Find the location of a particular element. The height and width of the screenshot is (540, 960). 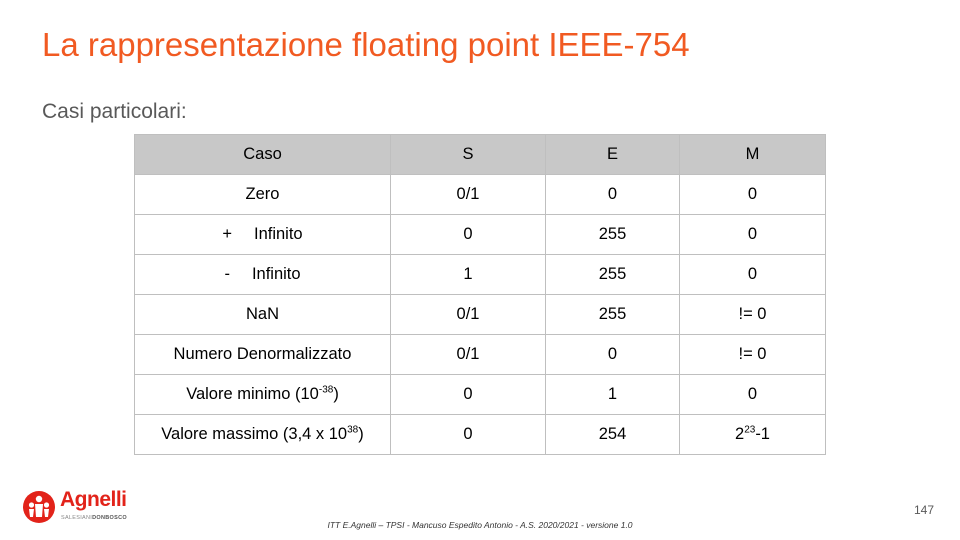

table-row: Numero Denormalizzato 0/1 0 != 0 is located at coordinates (480, 354).